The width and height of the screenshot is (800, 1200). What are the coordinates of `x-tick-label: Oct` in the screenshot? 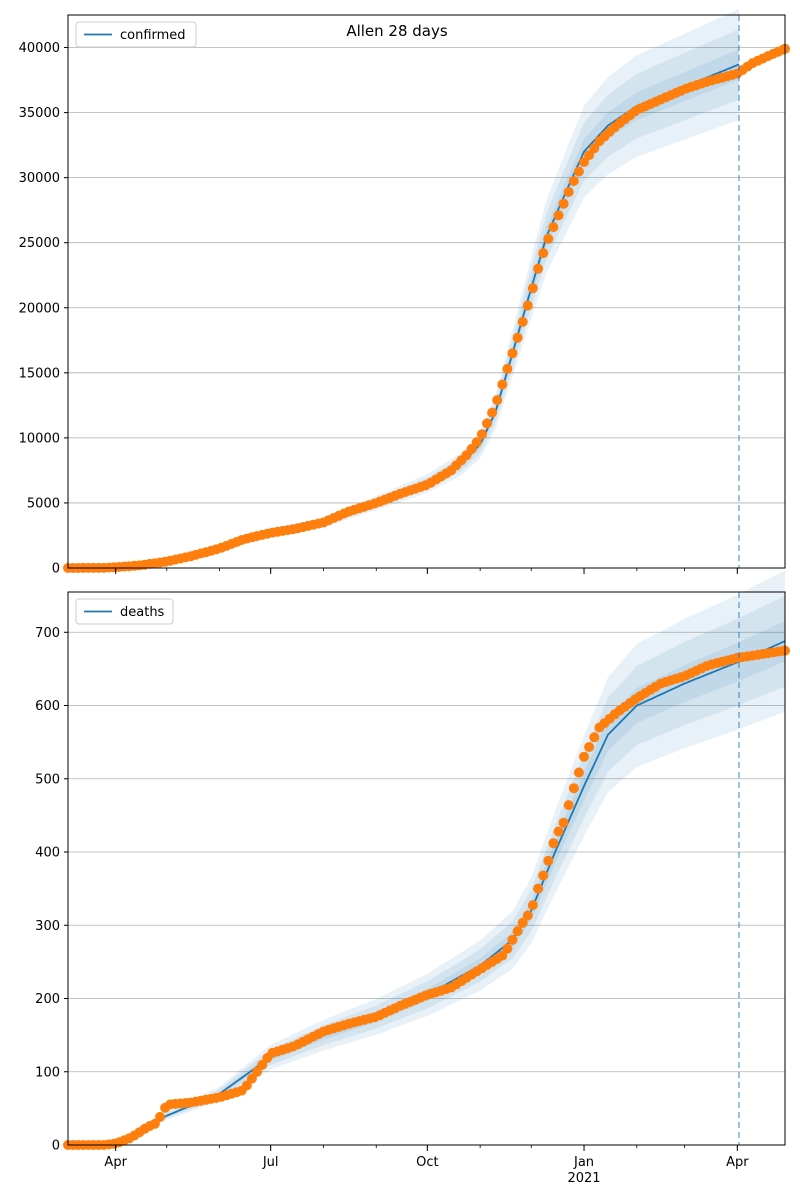 It's located at (427, 1162).